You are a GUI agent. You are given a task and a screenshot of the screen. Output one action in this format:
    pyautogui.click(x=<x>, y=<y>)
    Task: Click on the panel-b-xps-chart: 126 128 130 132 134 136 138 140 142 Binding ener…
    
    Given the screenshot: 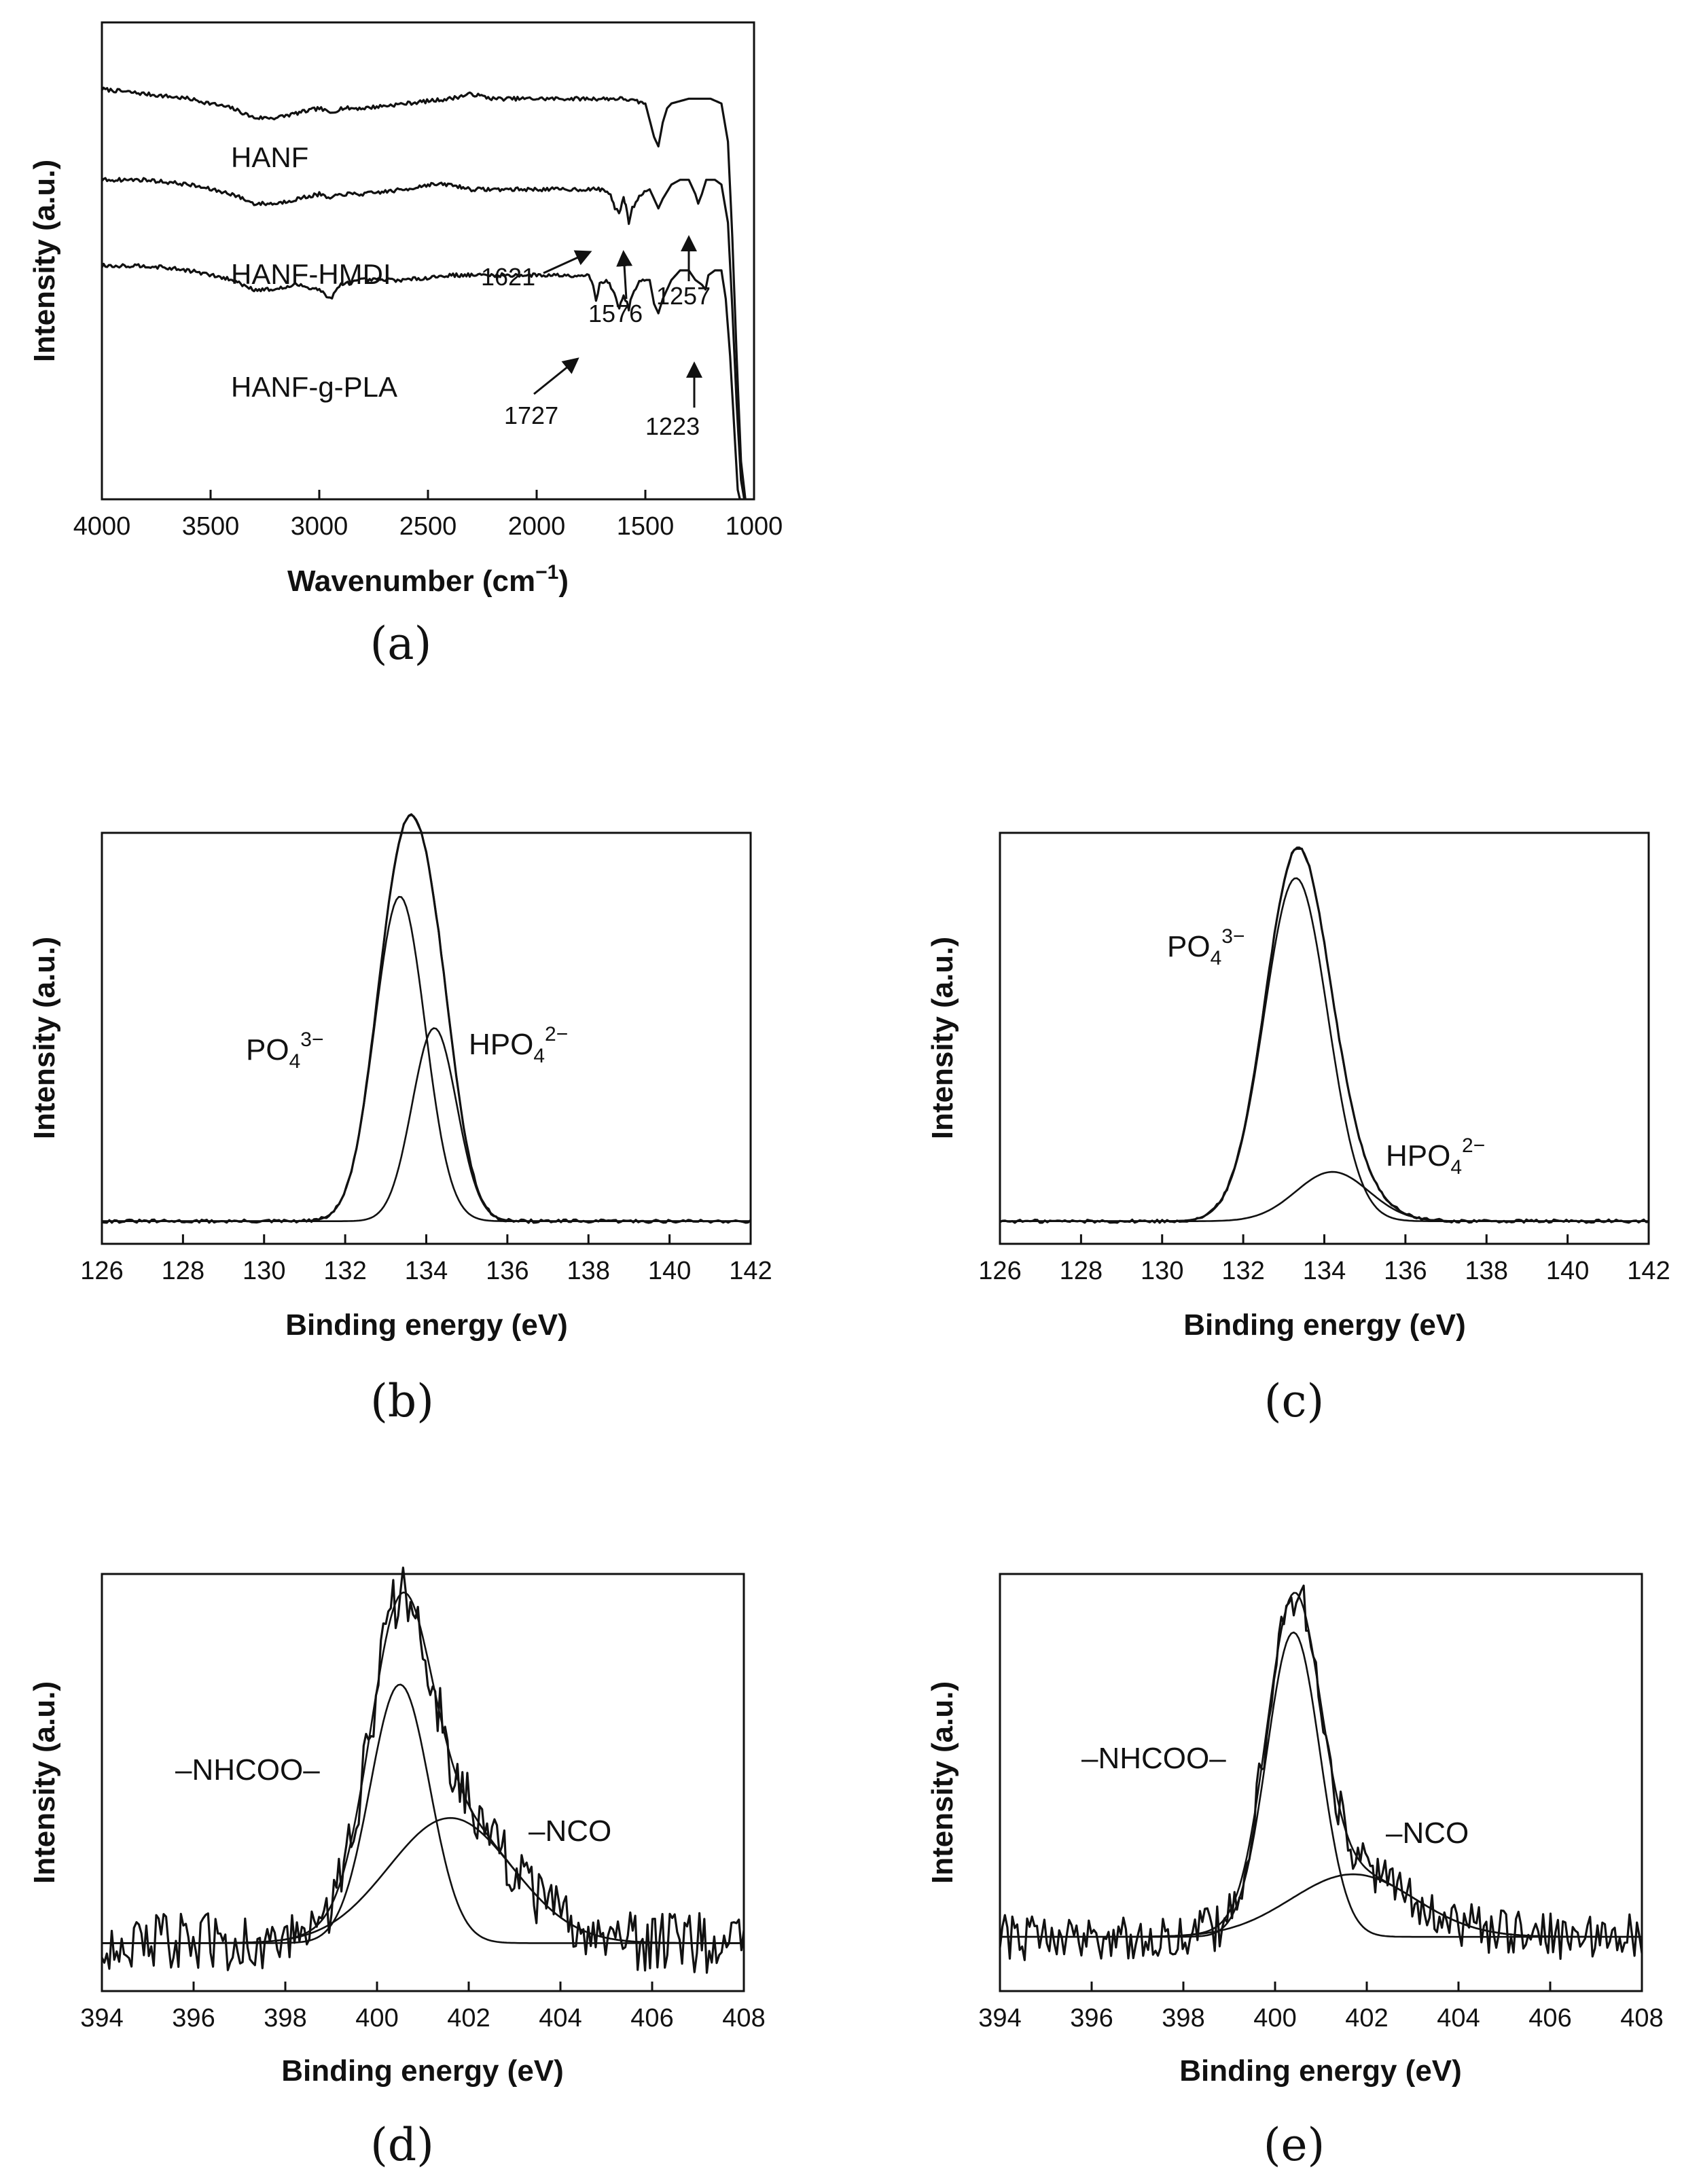 What is the action you would take?
    pyautogui.click(x=400, y=1120)
    